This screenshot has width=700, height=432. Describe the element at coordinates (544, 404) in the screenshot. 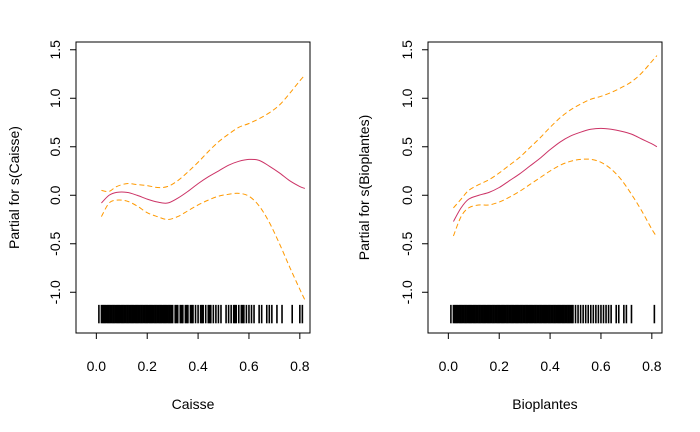

I see `x-axis-label: Bioplantes` at that location.